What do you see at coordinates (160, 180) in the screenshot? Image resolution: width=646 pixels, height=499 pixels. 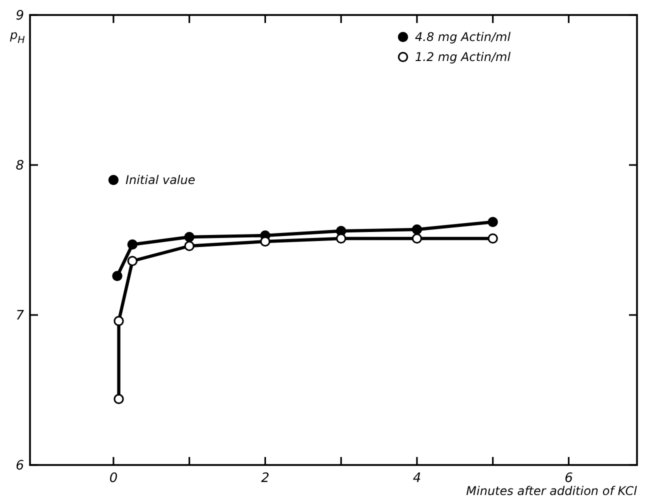 I see `annotation: Initial value` at bounding box center [160, 180].